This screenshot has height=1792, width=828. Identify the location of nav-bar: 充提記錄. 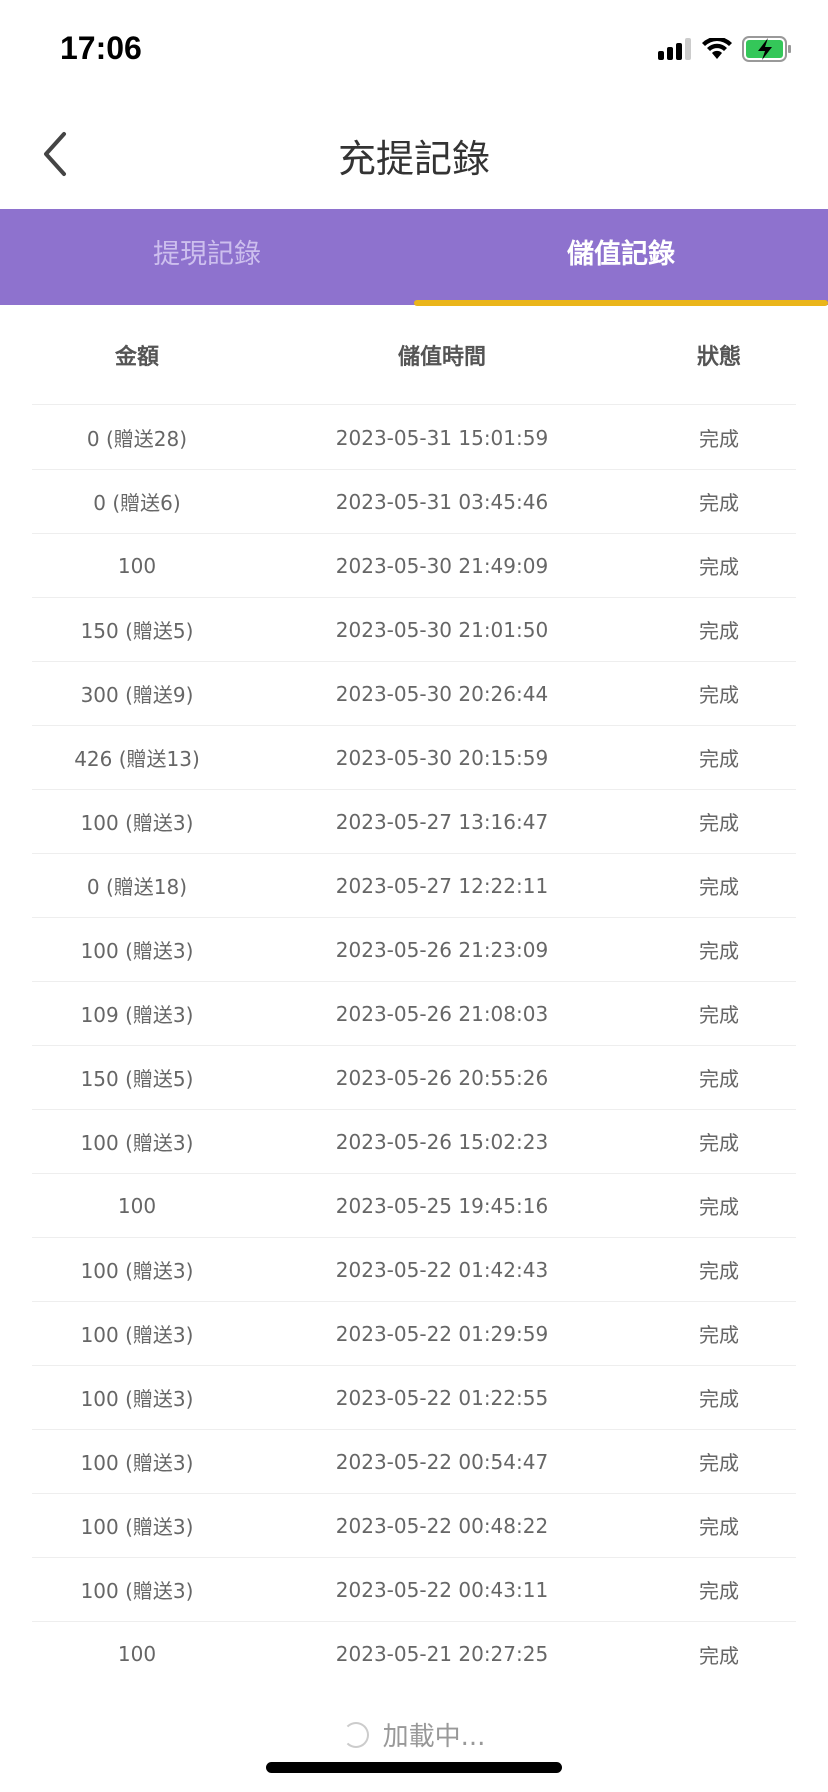
(414, 154).